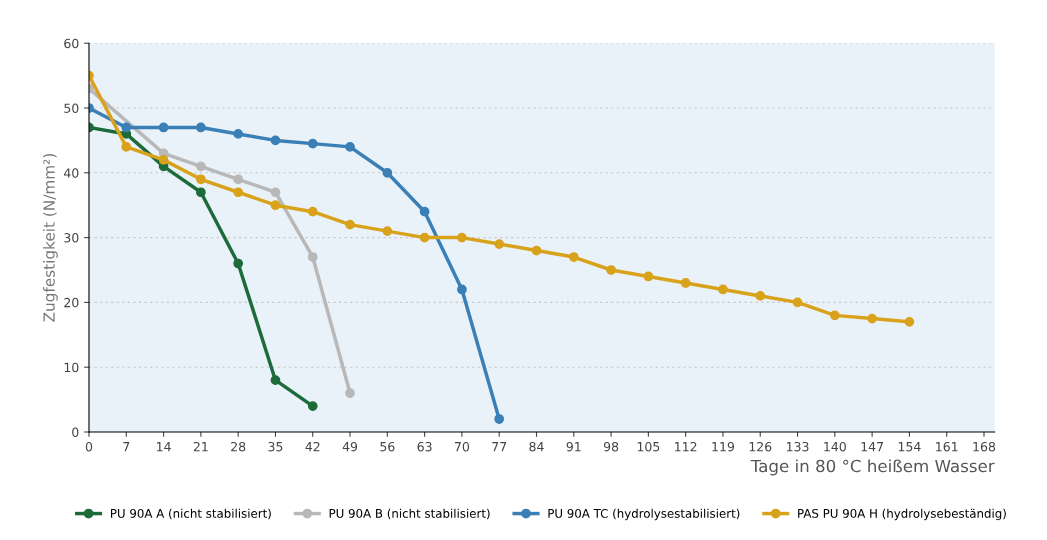  What do you see at coordinates (723, 446) in the screenshot?
I see `x-tick-label: 119` at bounding box center [723, 446].